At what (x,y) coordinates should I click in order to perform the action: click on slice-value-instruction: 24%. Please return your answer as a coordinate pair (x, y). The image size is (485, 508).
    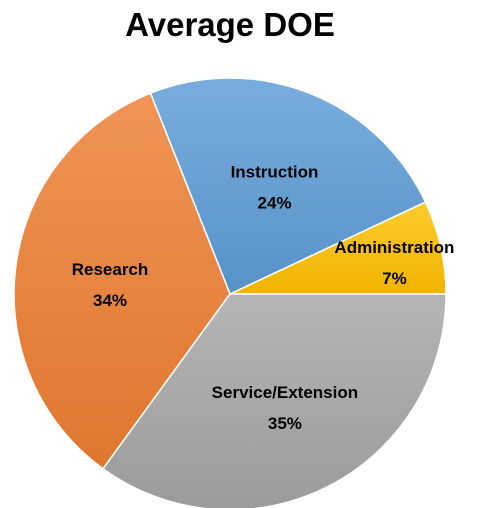
    Looking at the image, I should click on (274, 203).